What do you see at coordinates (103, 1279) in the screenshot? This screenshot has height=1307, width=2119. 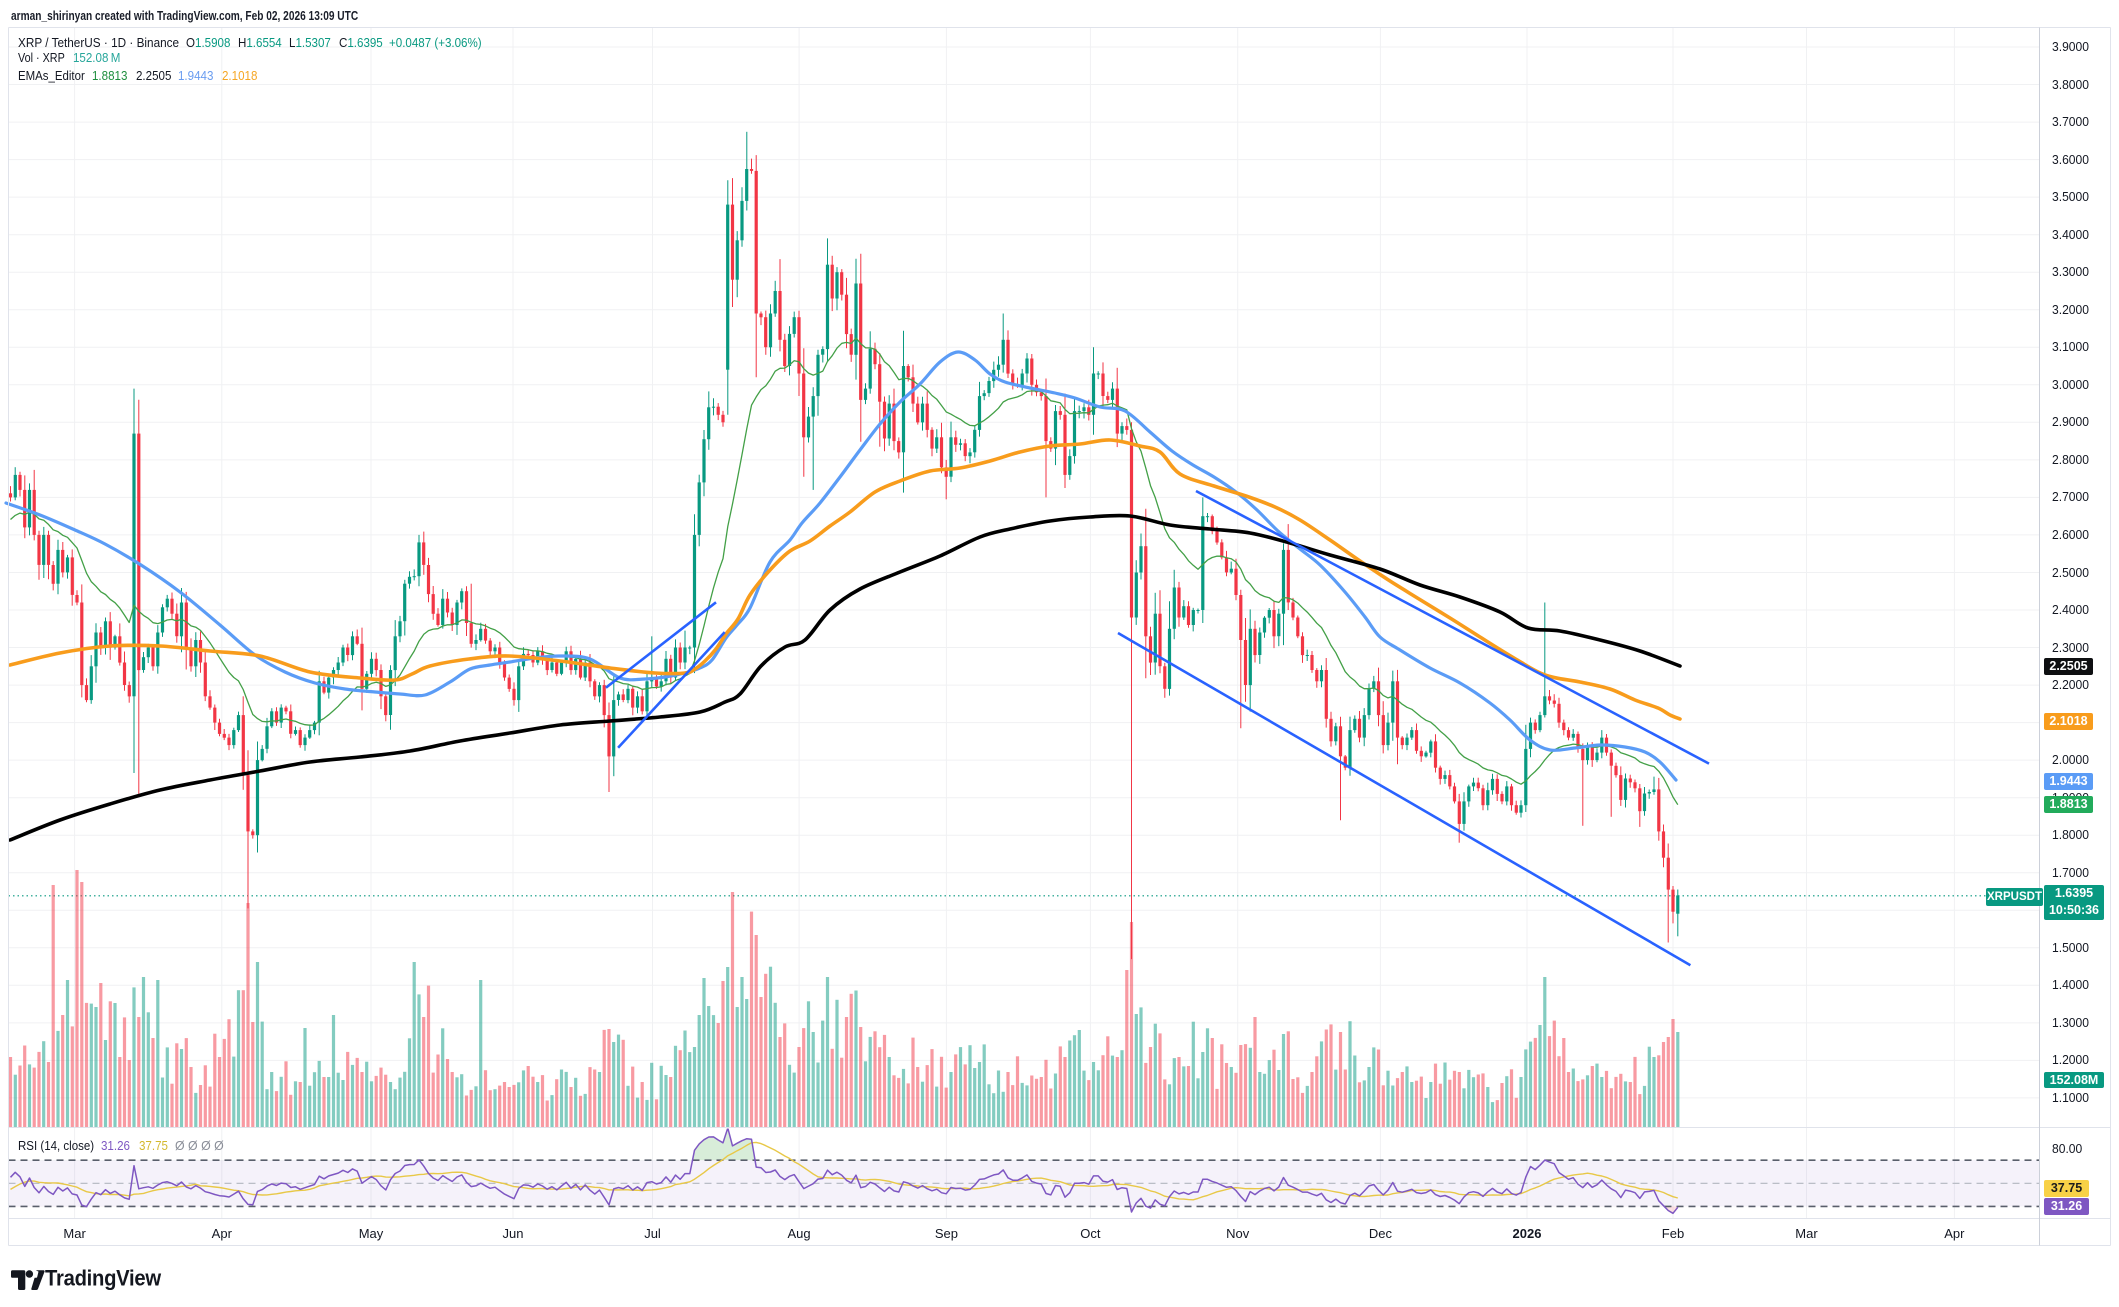 I see `svg-text: TradingView` at bounding box center [103, 1279].